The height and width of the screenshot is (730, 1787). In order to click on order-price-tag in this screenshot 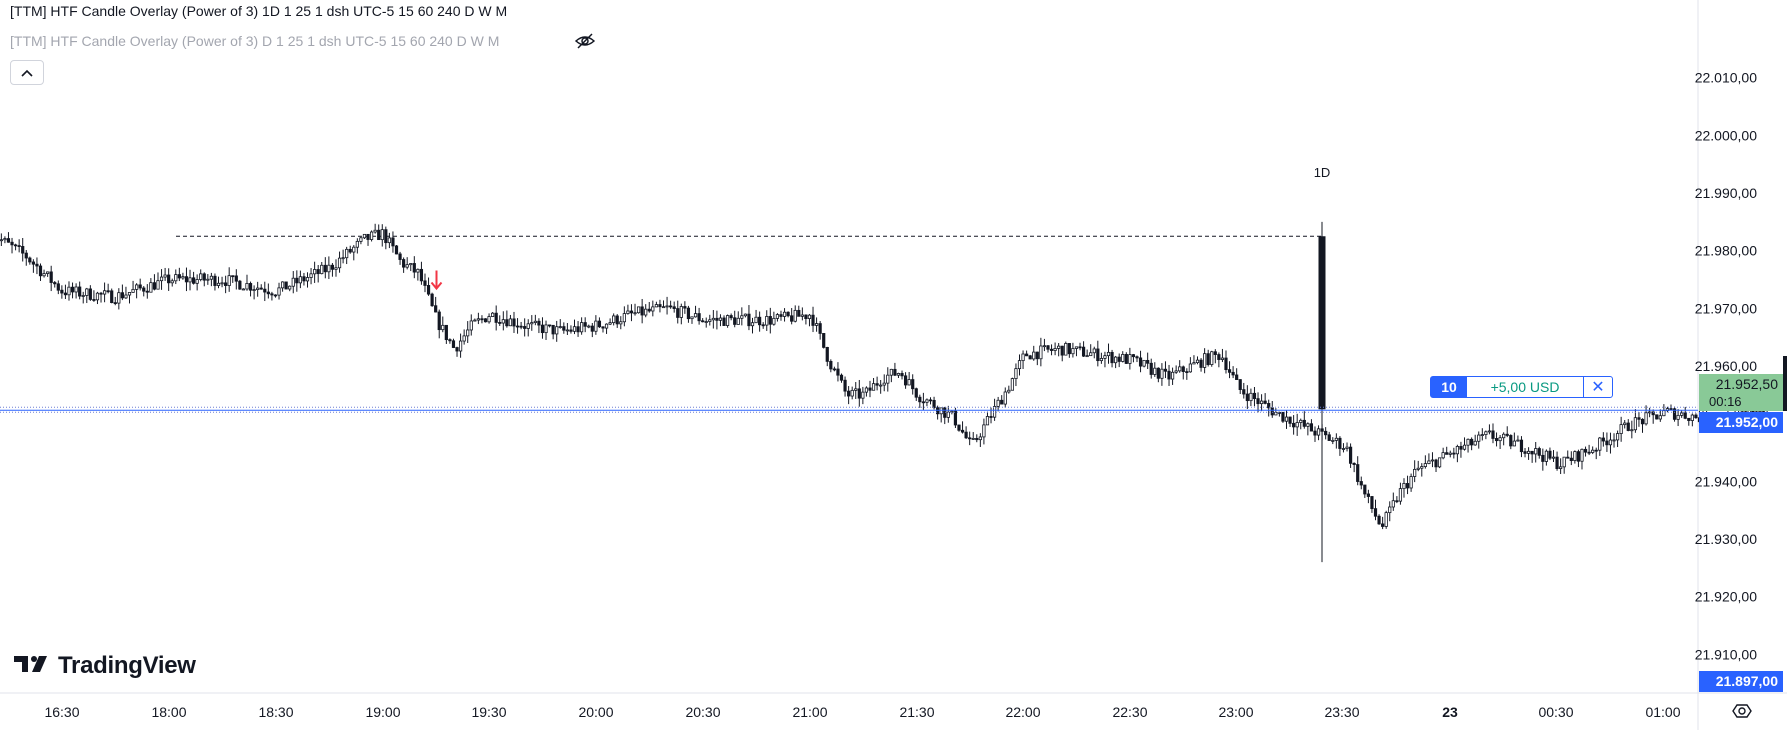, I will do `click(1741, 422)`.